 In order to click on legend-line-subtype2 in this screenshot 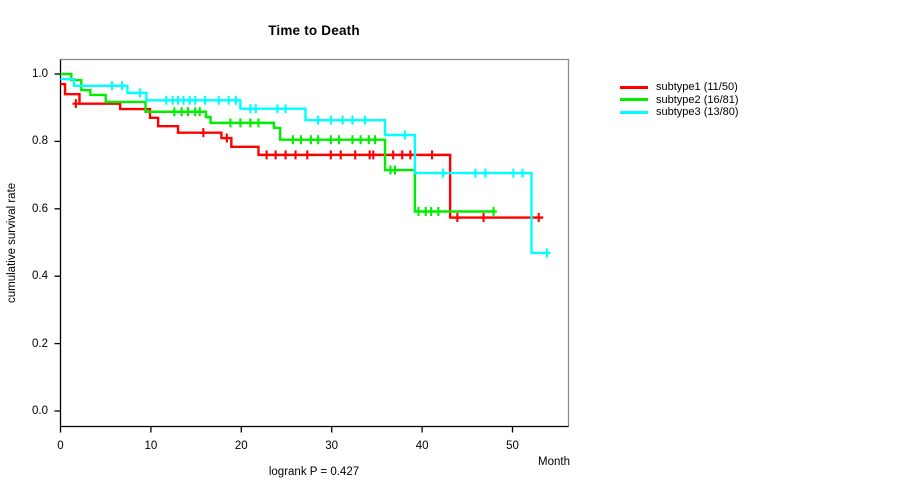, I will do `click(634, 100)`.